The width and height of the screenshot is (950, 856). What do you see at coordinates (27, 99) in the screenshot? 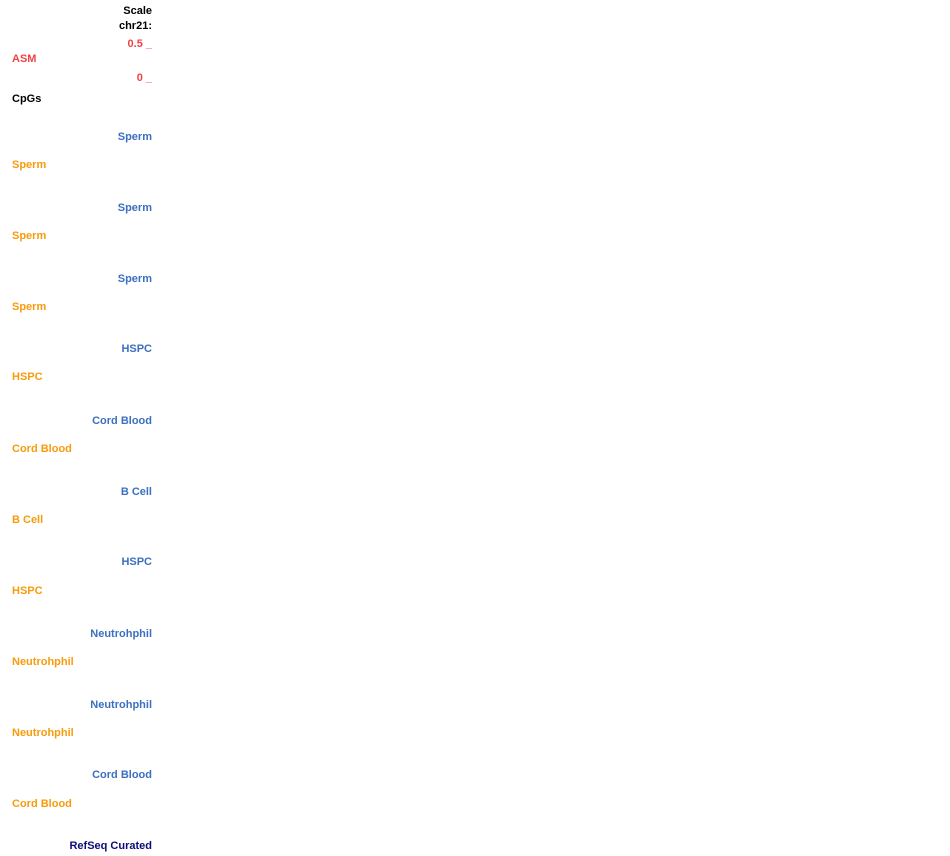
I see `cpgs-track-label: CpGs` at bounding box center [27, 99].